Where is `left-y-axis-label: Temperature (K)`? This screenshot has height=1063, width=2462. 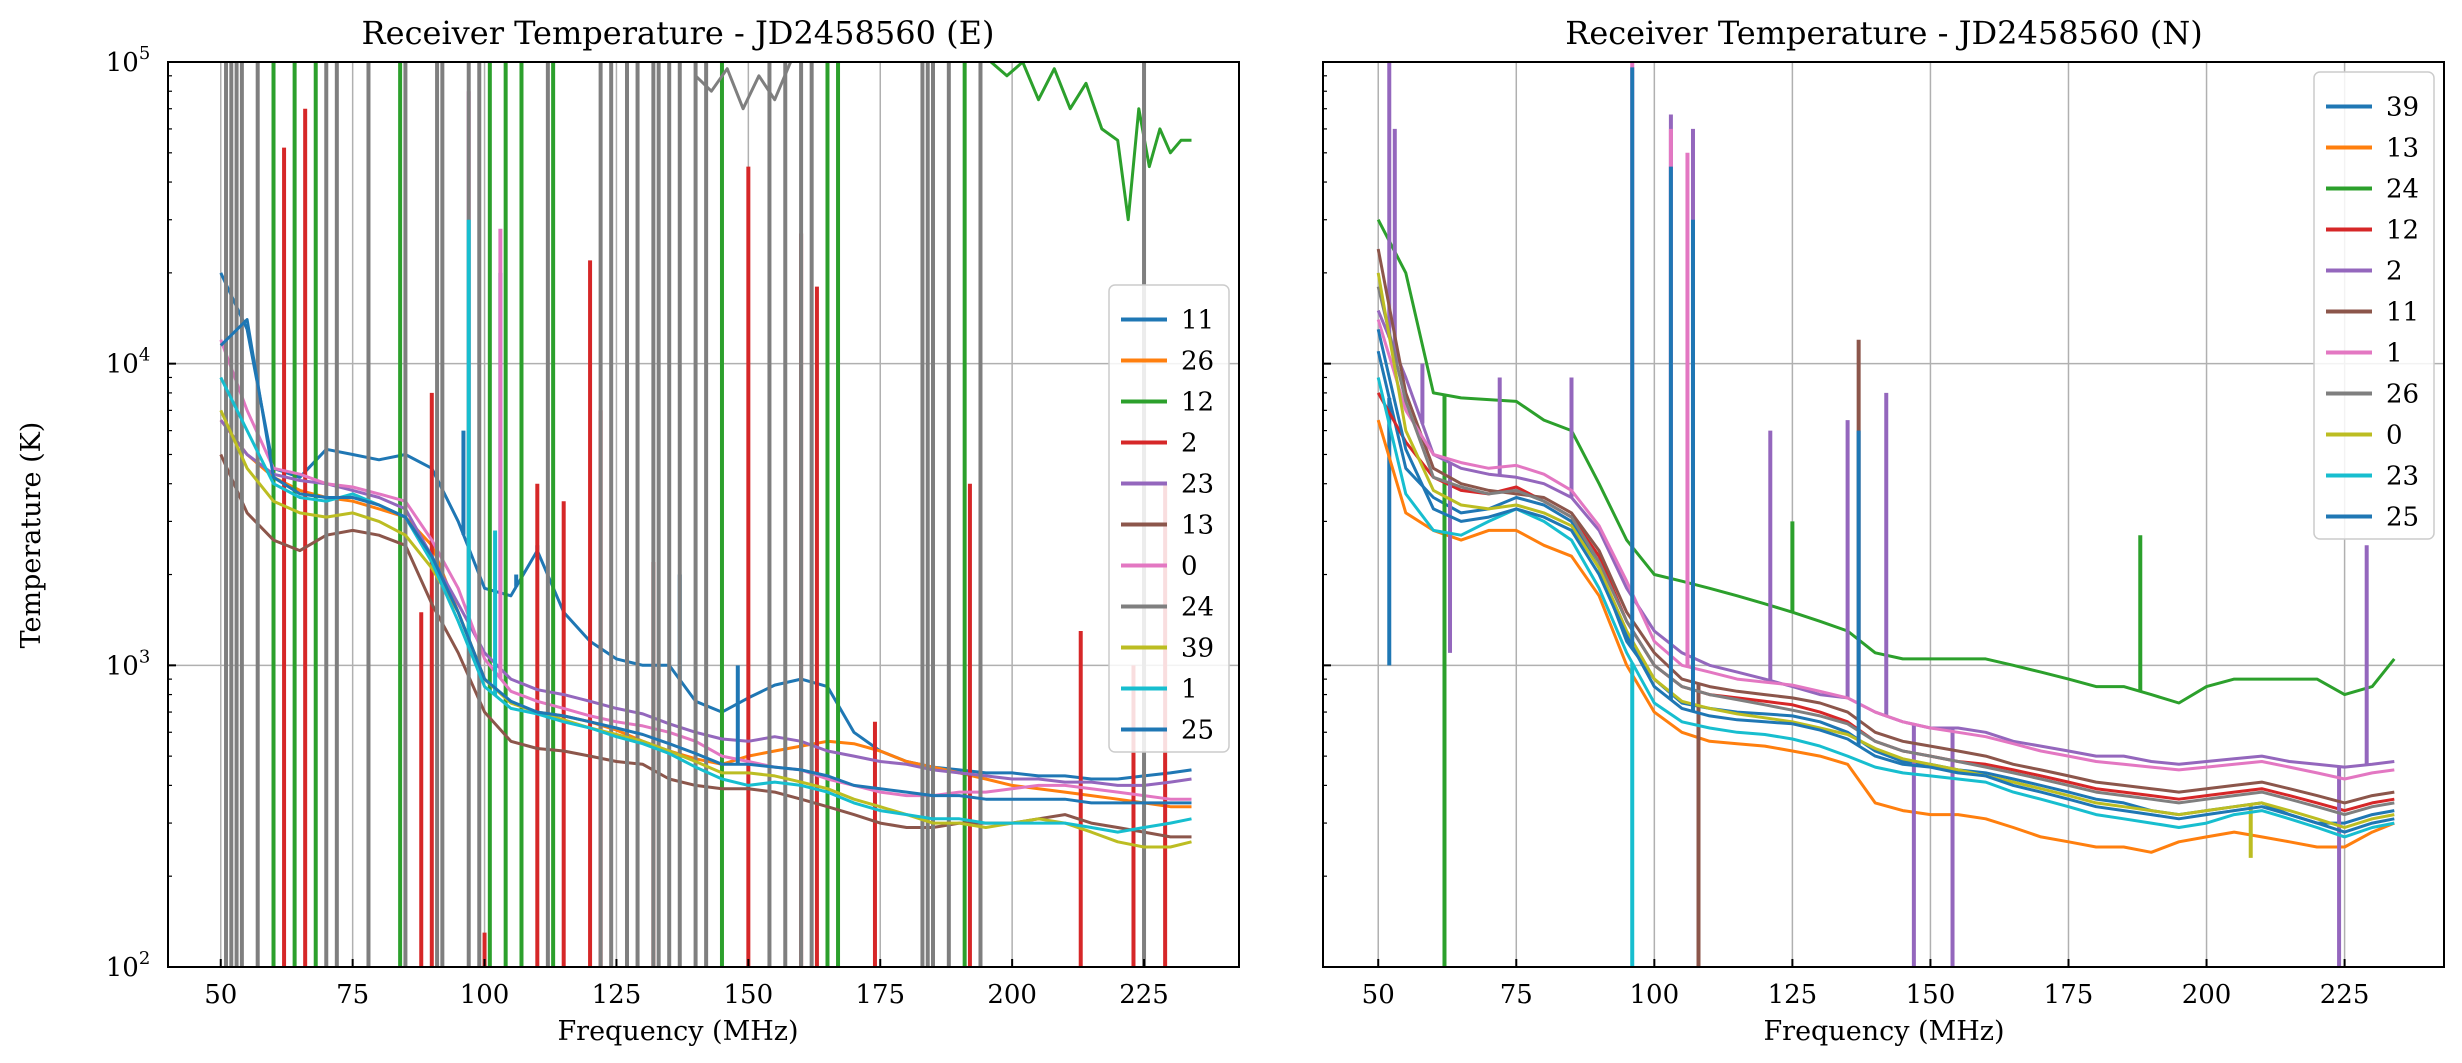
left-y-axis-label: Temperature (K) is located at coordinates (31, 535).